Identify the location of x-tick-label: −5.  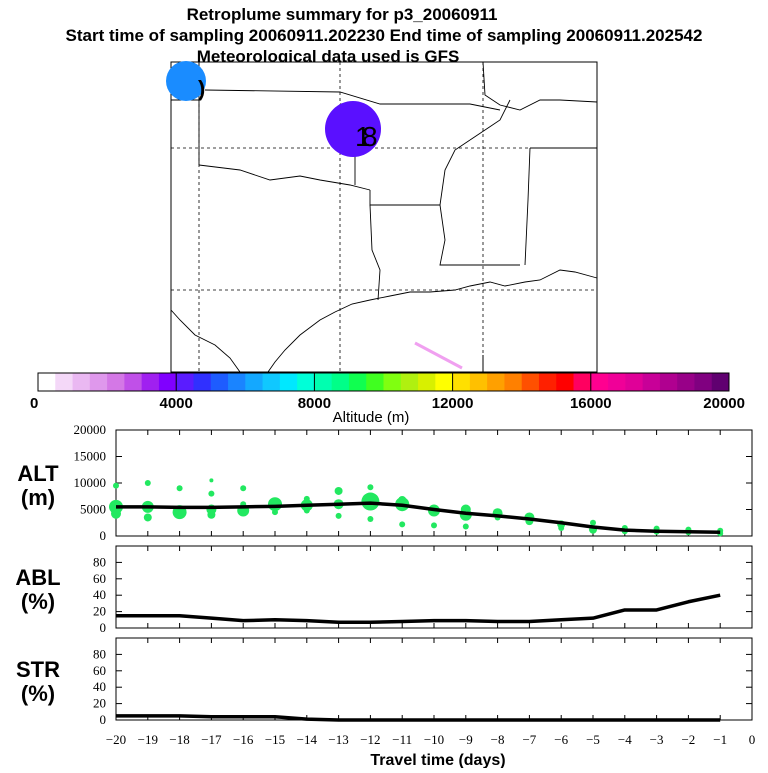
(593, 739).